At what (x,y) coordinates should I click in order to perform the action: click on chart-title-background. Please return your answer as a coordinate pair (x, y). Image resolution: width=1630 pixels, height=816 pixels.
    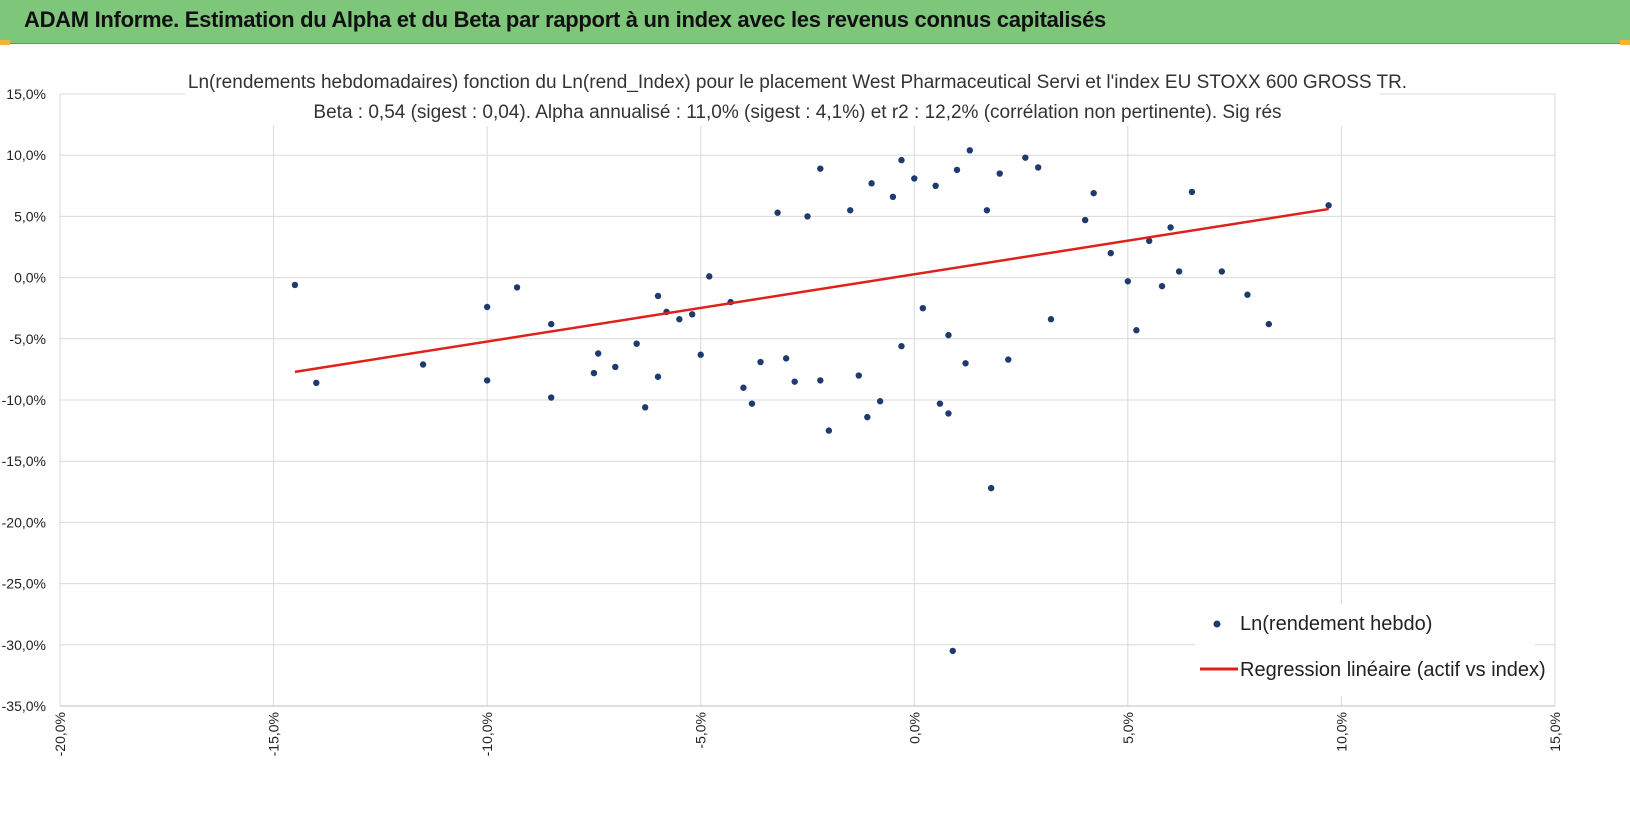
    Looking at the image, I should click on (782, 97).